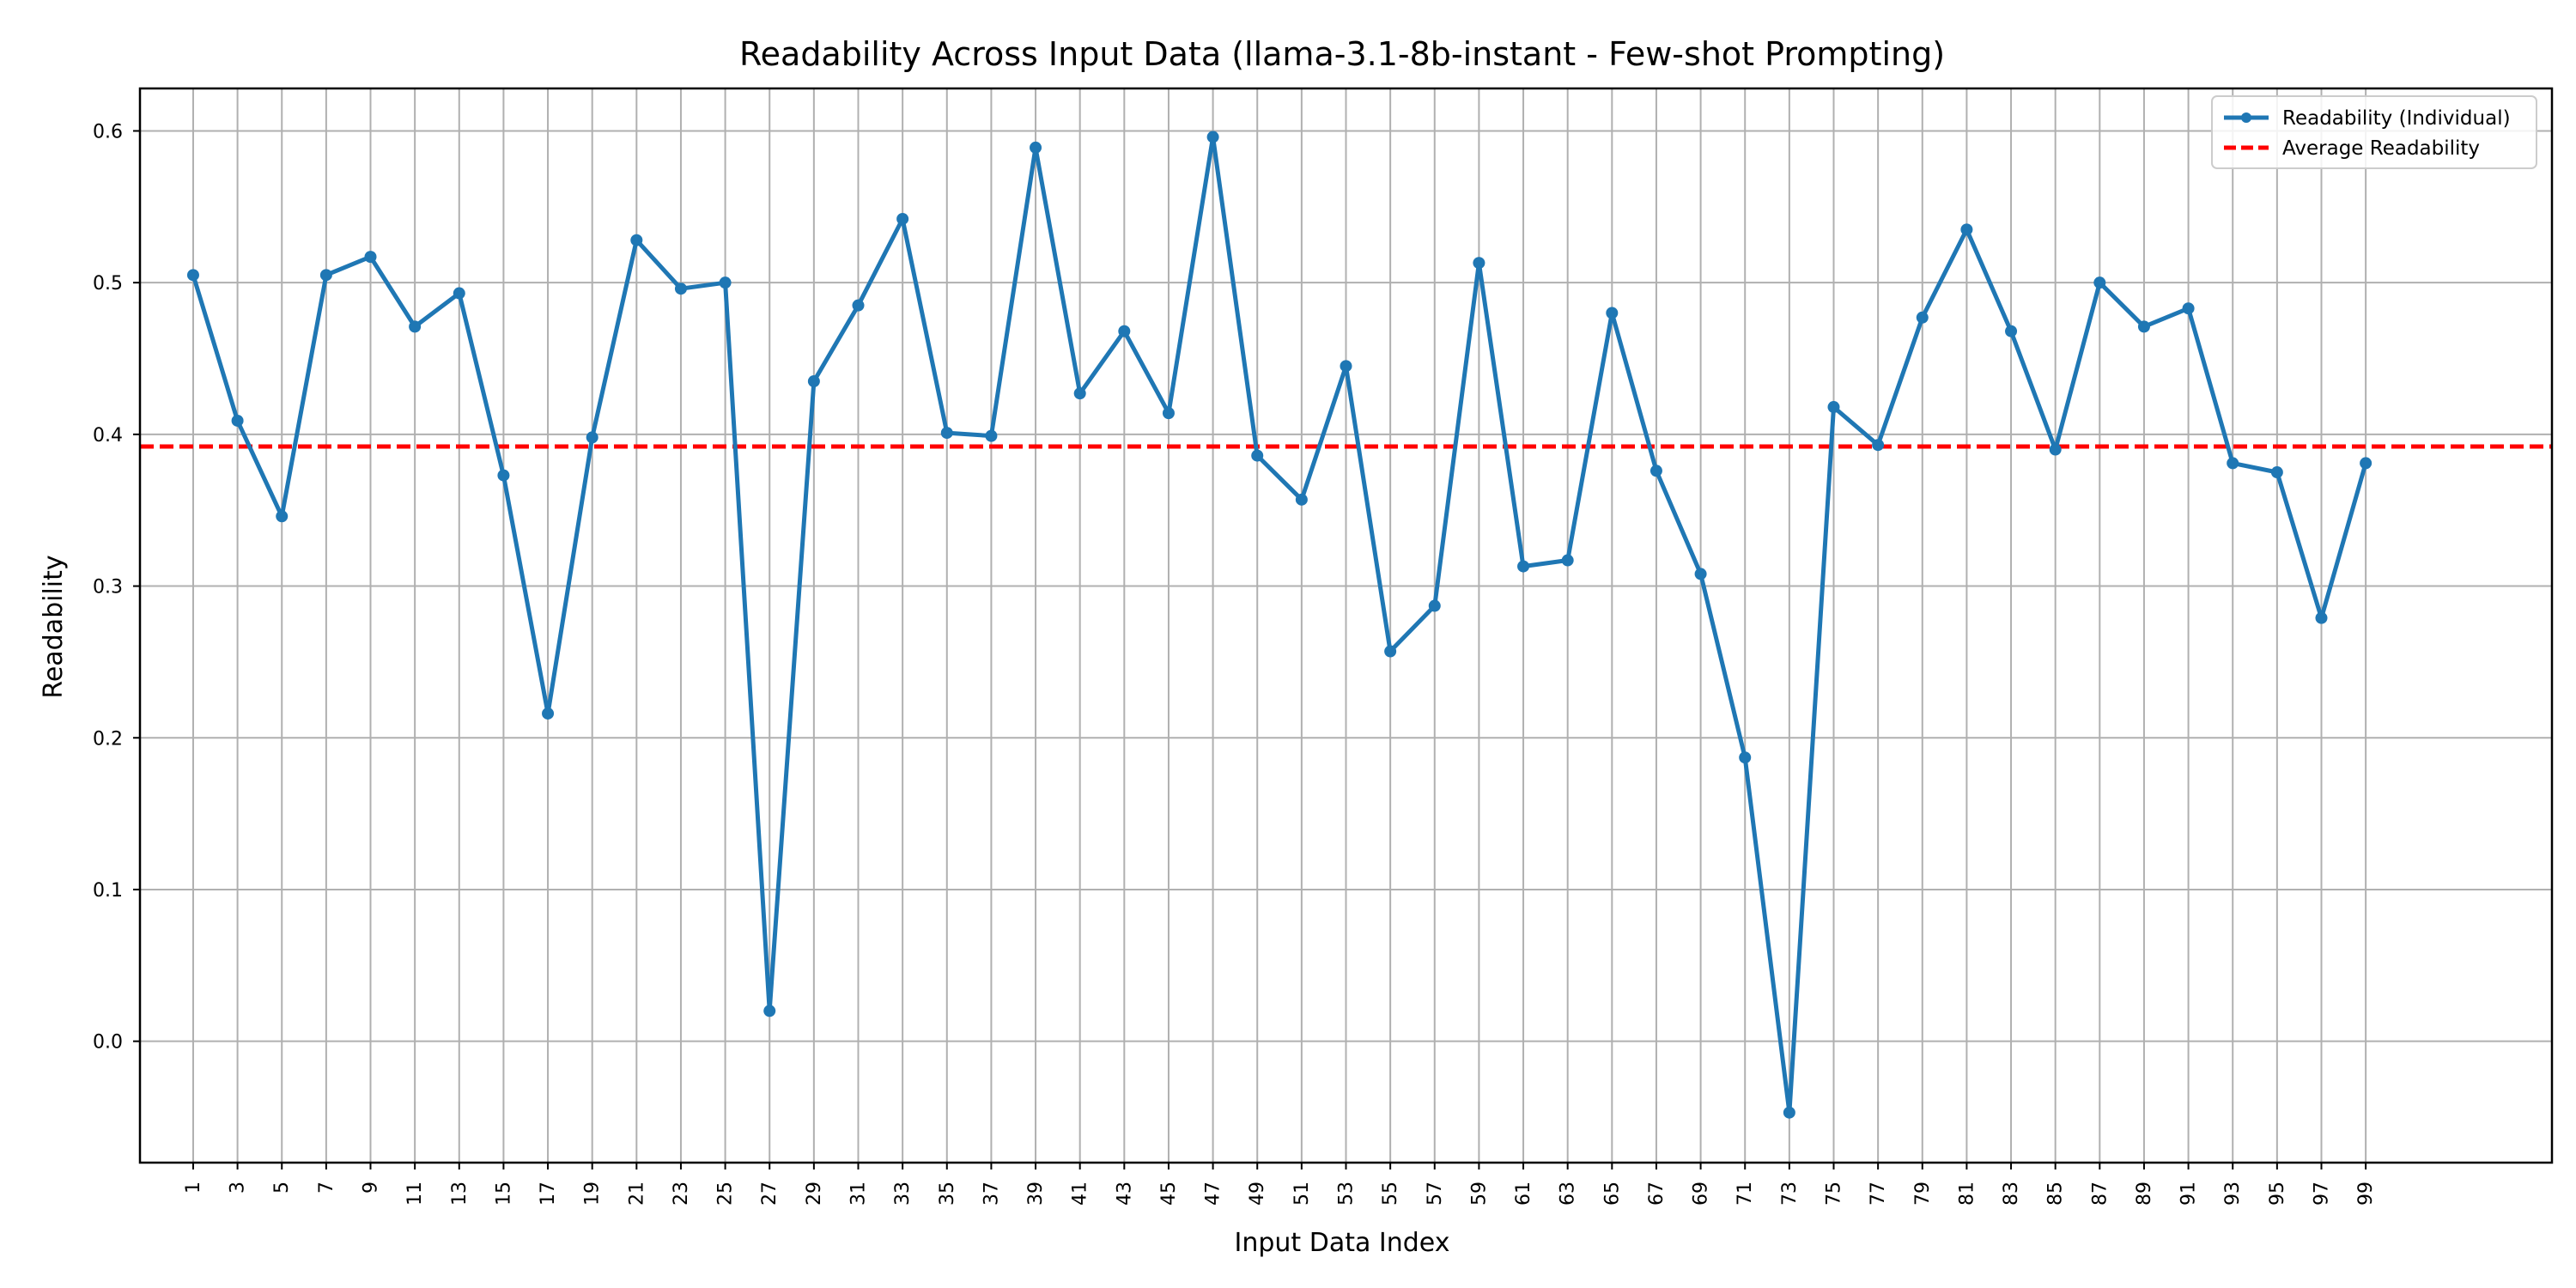  Describe the element at coordinates (1612, 1194) in the screenshot. I see `x-tick-label: 65` at that location.